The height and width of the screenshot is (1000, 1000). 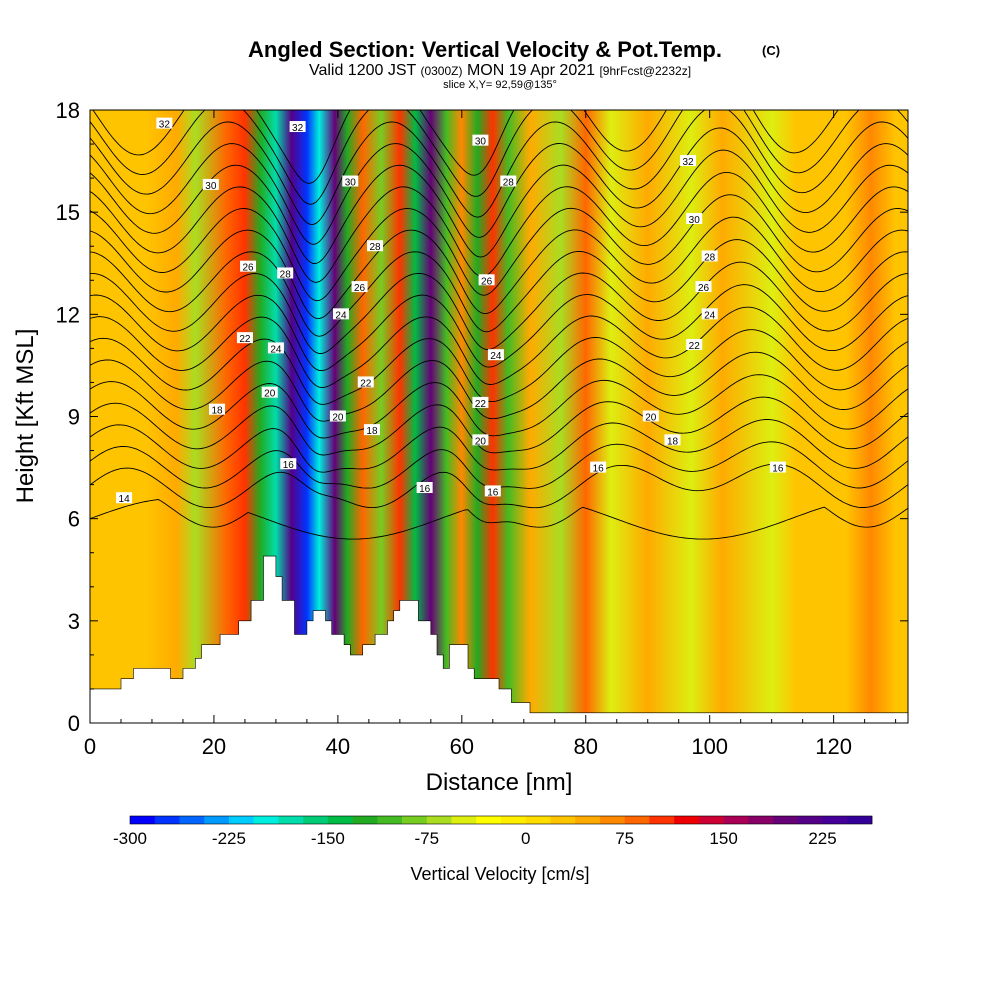 I want to click on y-tick-label: 9, so click(x=74, y=417).